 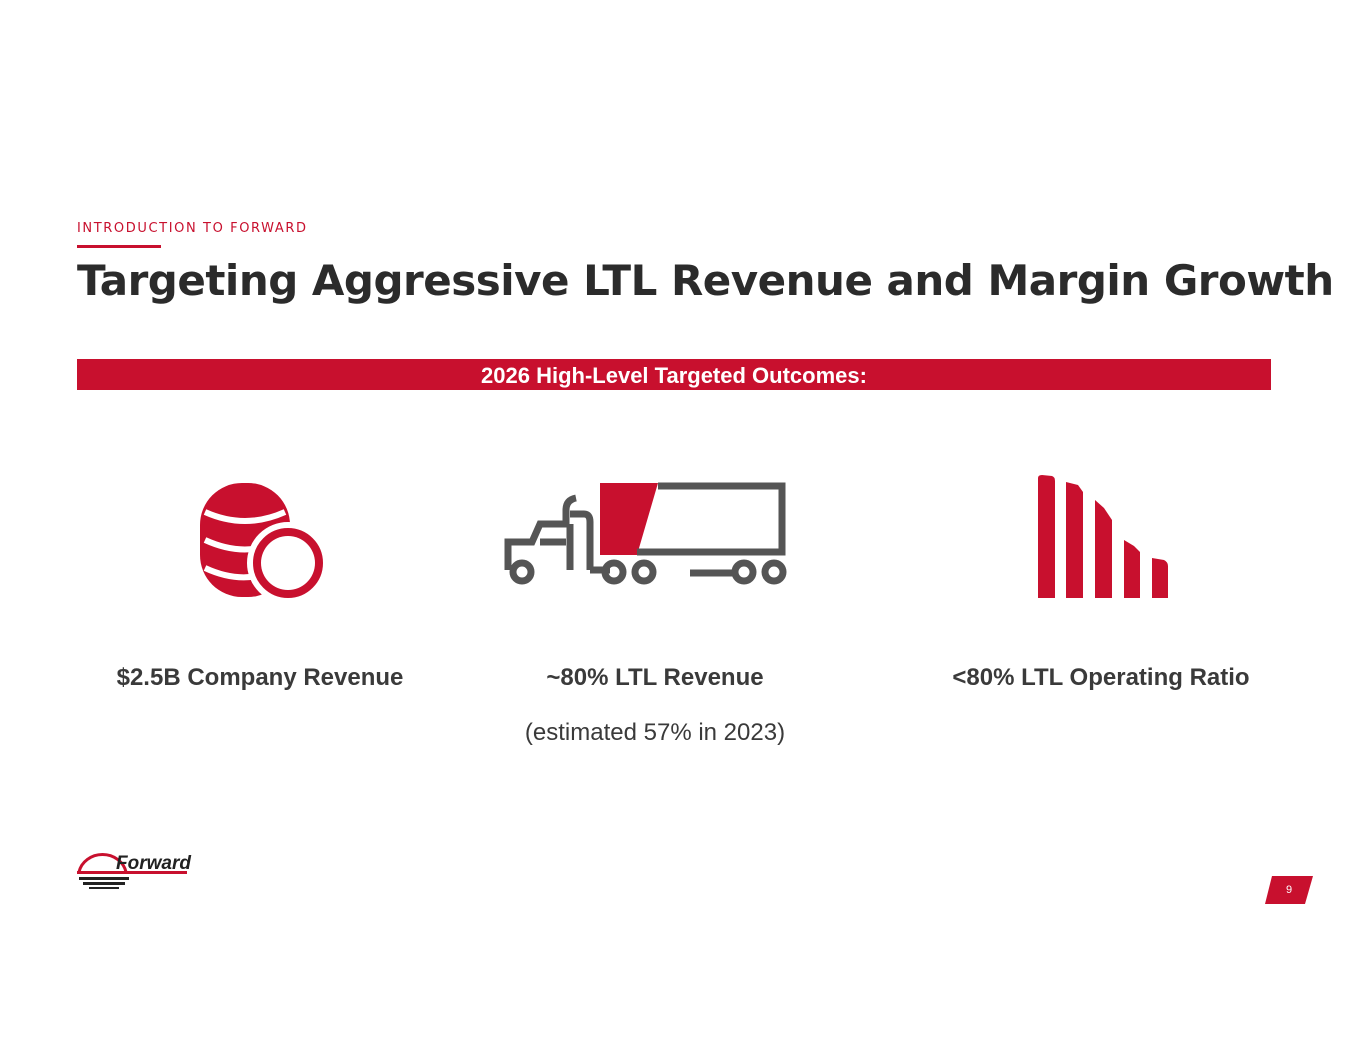 I want to click on svg-text: Forward, so click(x=153, y=863).